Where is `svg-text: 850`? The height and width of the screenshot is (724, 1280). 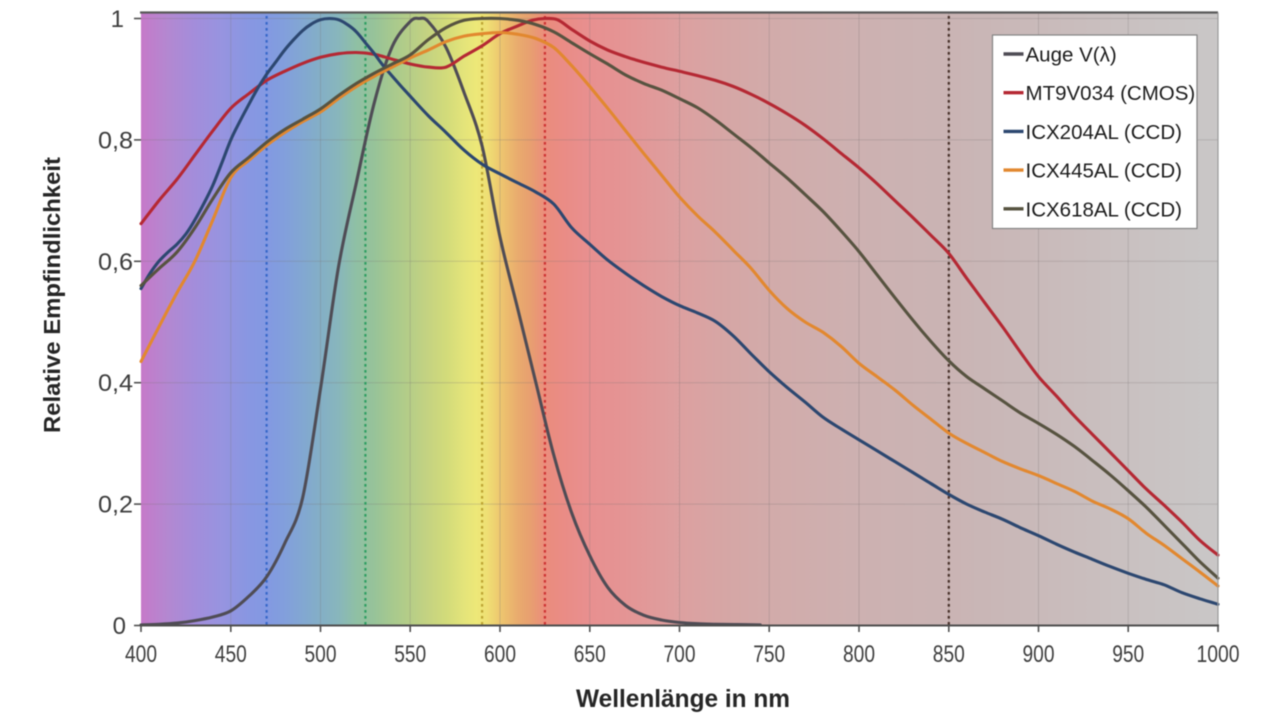
svg-text: 850 is located at coordinates (949, 654).